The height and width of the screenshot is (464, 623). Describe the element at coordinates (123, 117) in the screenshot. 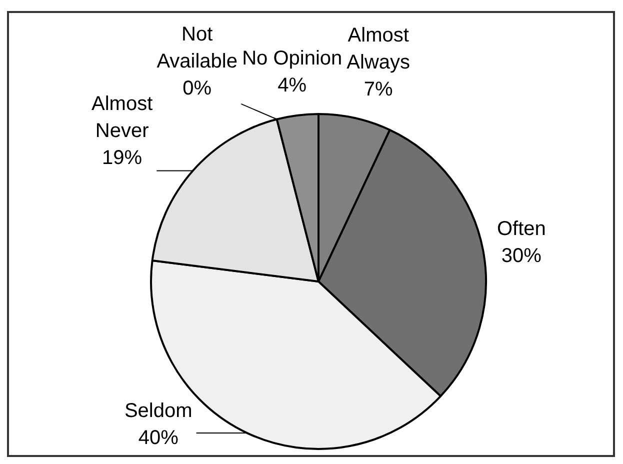

I see `slice-label: Almost Never` at that location.